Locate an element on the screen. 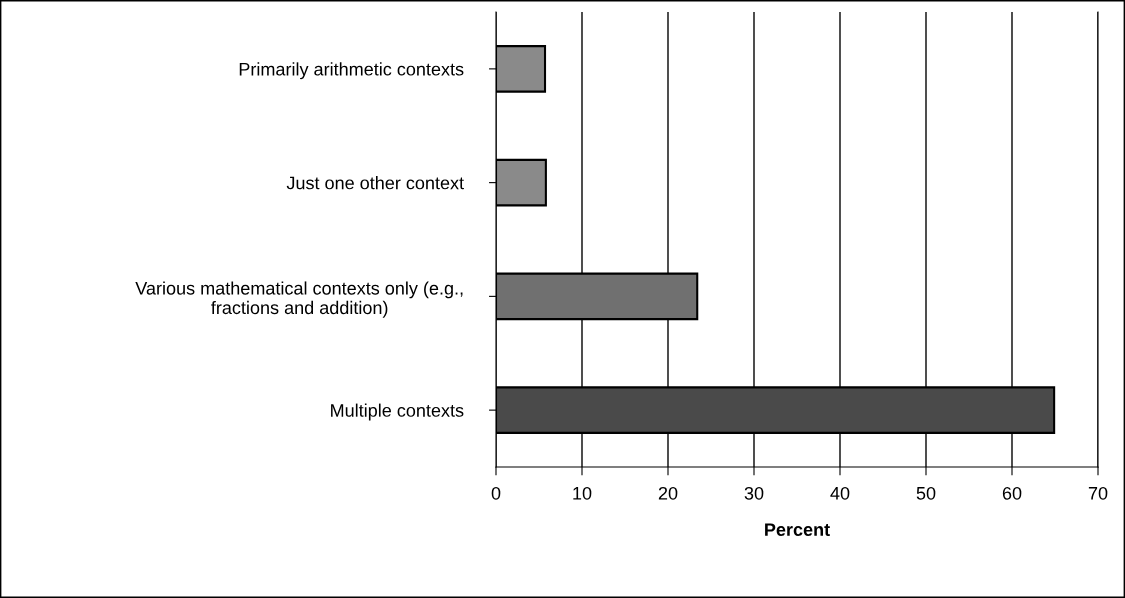 This screenshot has height=598, width=1125. y-tick-label: Multiple contexts is located at coordinates (397, 412).